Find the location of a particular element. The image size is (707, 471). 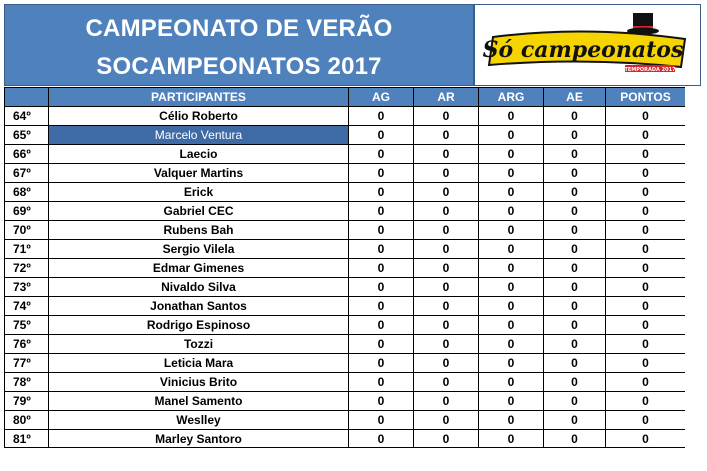

position-cell: 79º is located at coordinates (26, 401).